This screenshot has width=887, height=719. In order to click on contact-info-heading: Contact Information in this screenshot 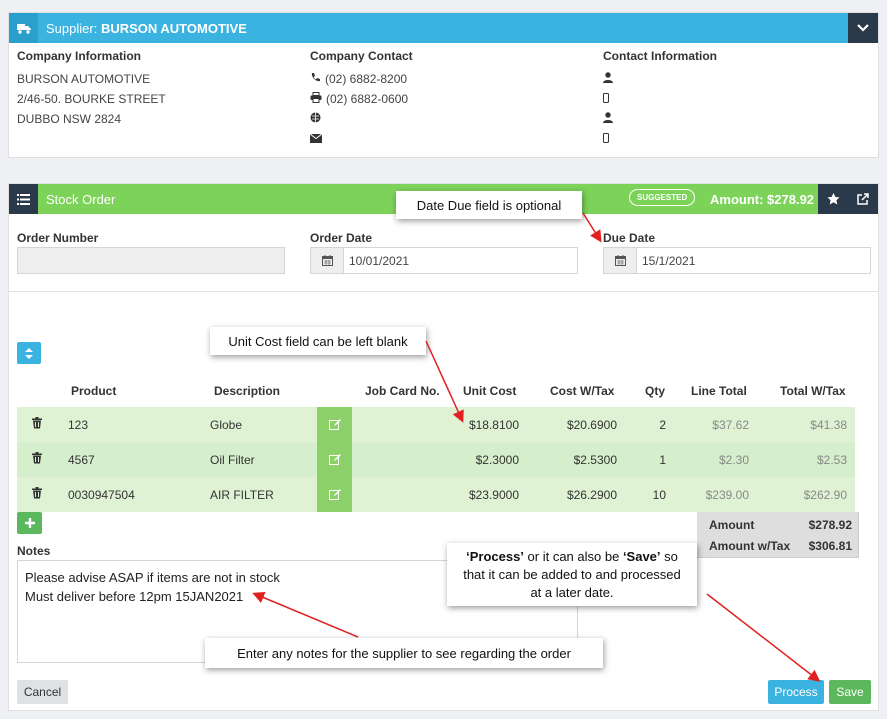, I will do `click(660, 56)`.